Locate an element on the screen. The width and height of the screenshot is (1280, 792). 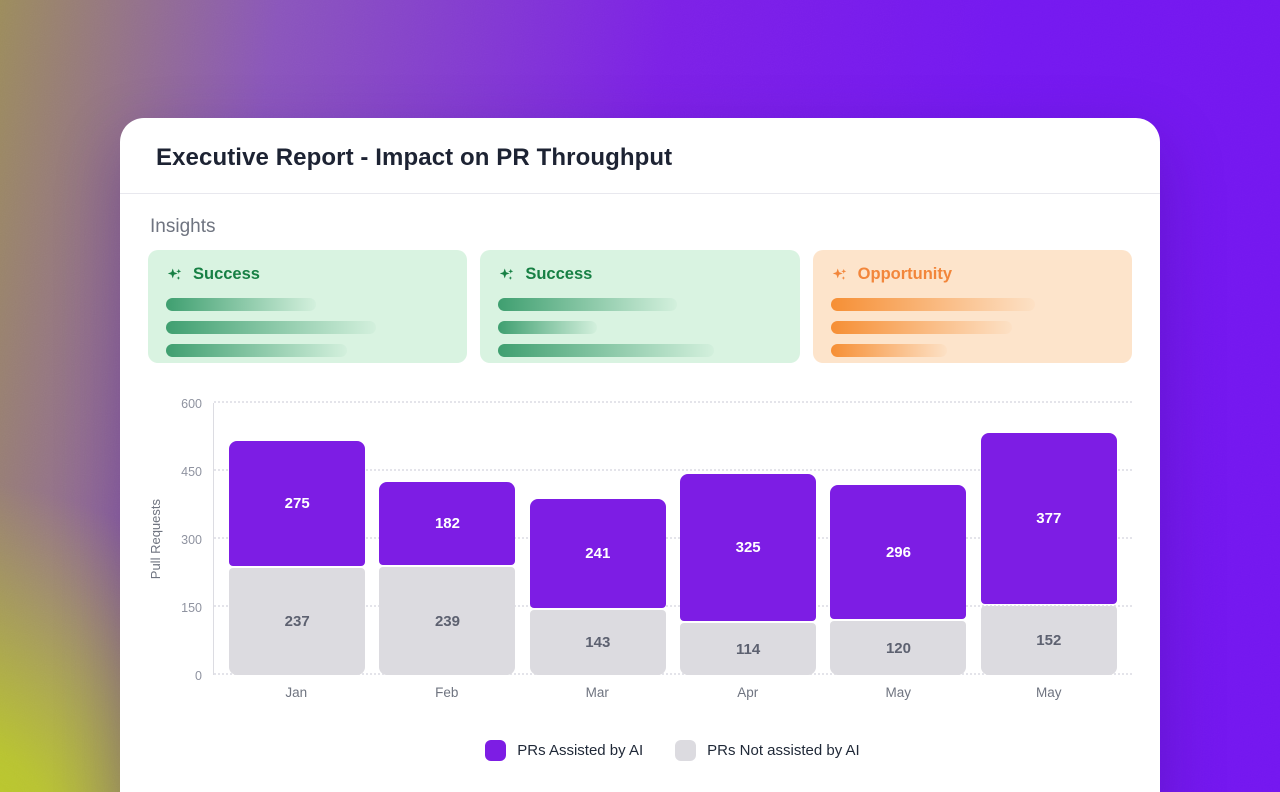
bar-value-label: 182 is located at coordinates (447, 523).